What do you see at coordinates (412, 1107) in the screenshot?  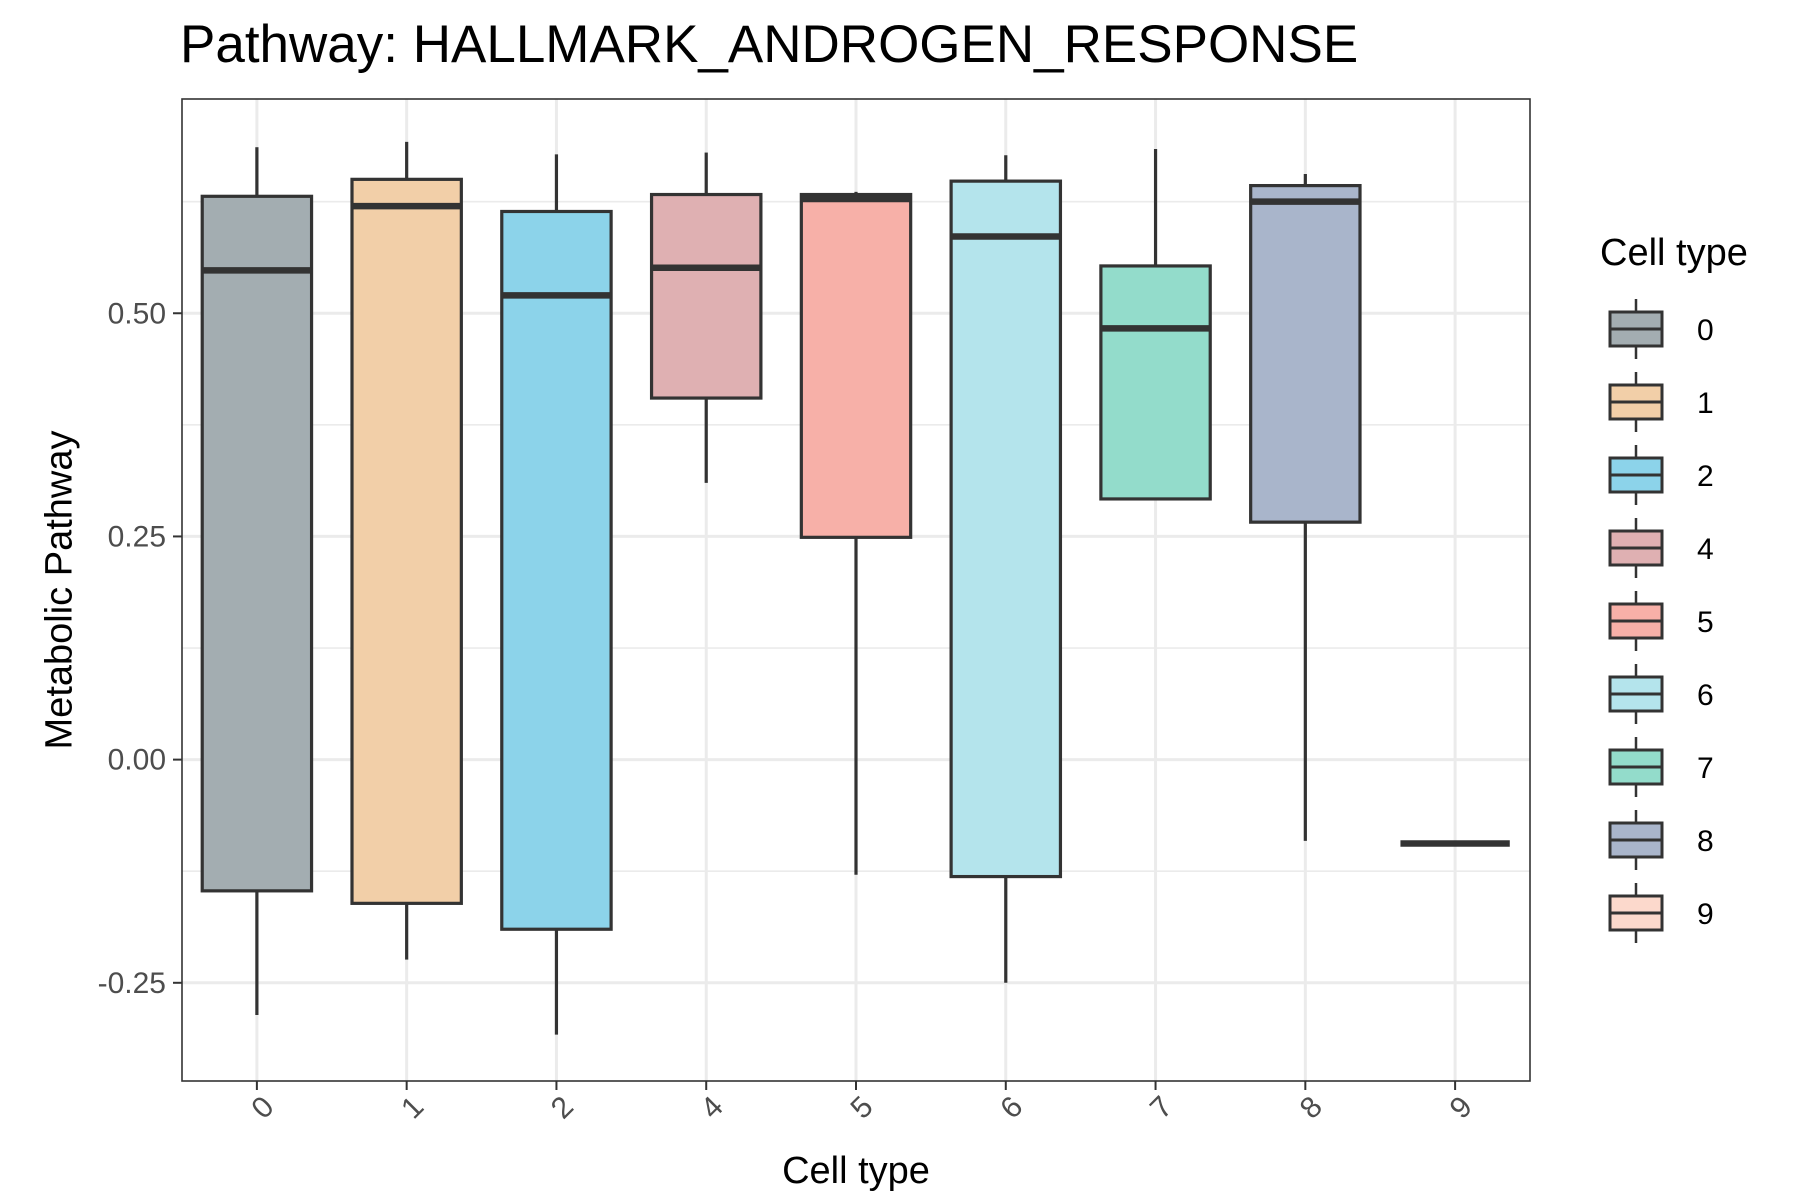 I see `x-tick-label: 1` at bounding box center [412, 1107].